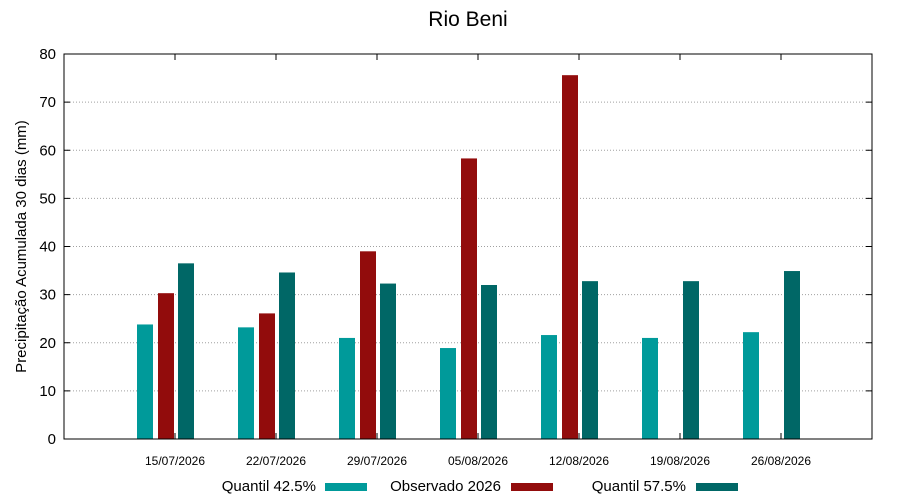 The width and height of the screenshot is (900, 500). What do you see at coordinates (47, 102) in the screenshot?
I see `y-tick-label: 70` at bounding box center [47, 102].